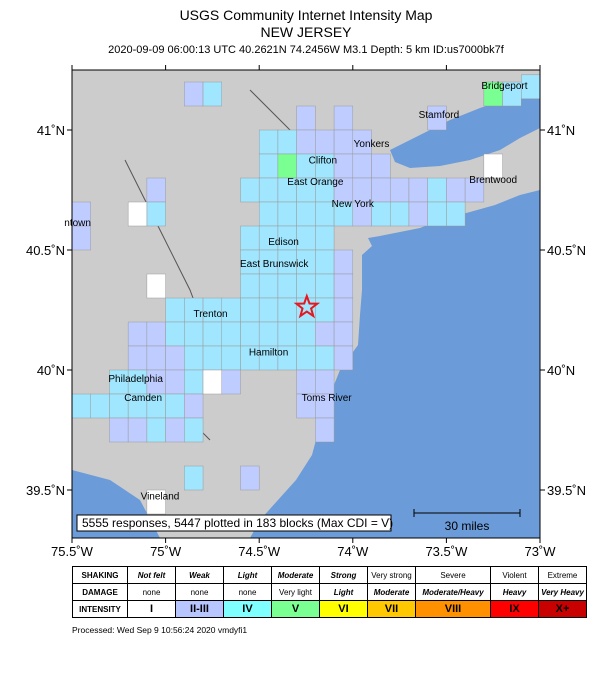 The height and width of the screenshot is (684, 612). I want to click on legend-intensity-cell: I, so click(151, 609).